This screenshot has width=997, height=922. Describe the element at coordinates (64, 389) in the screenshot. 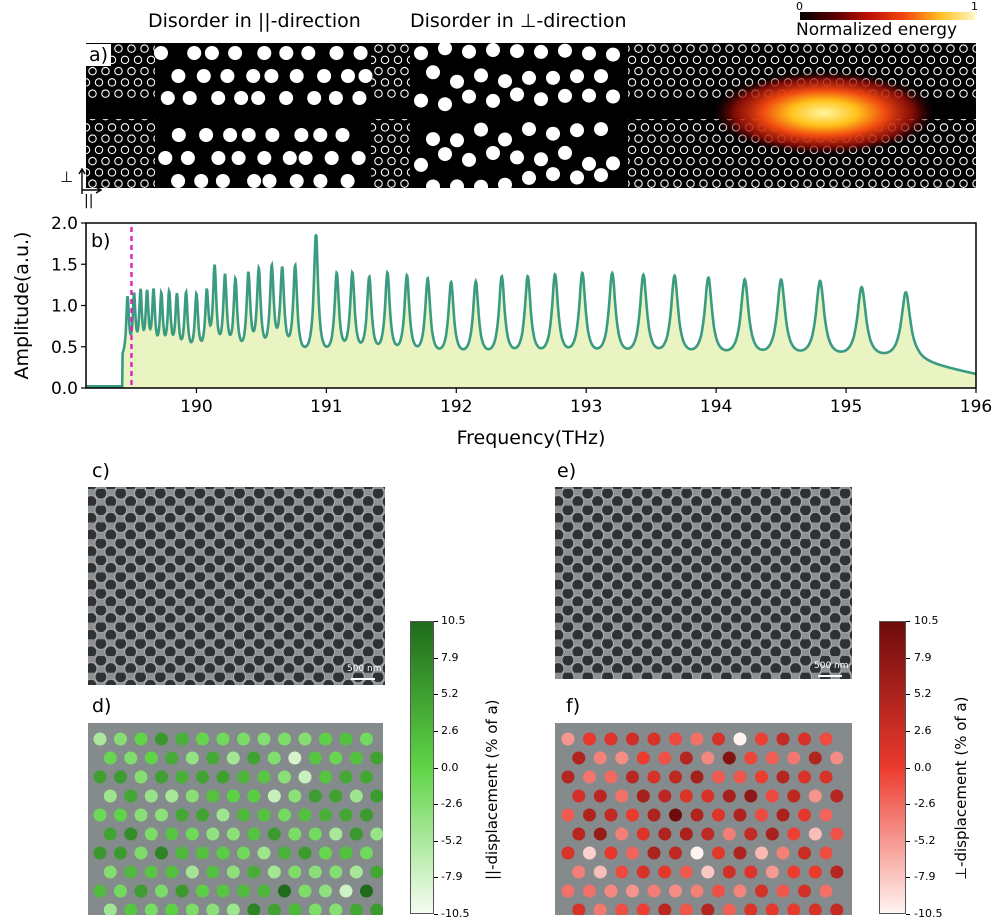

I see `y-tick-label: 0.0` at that location.